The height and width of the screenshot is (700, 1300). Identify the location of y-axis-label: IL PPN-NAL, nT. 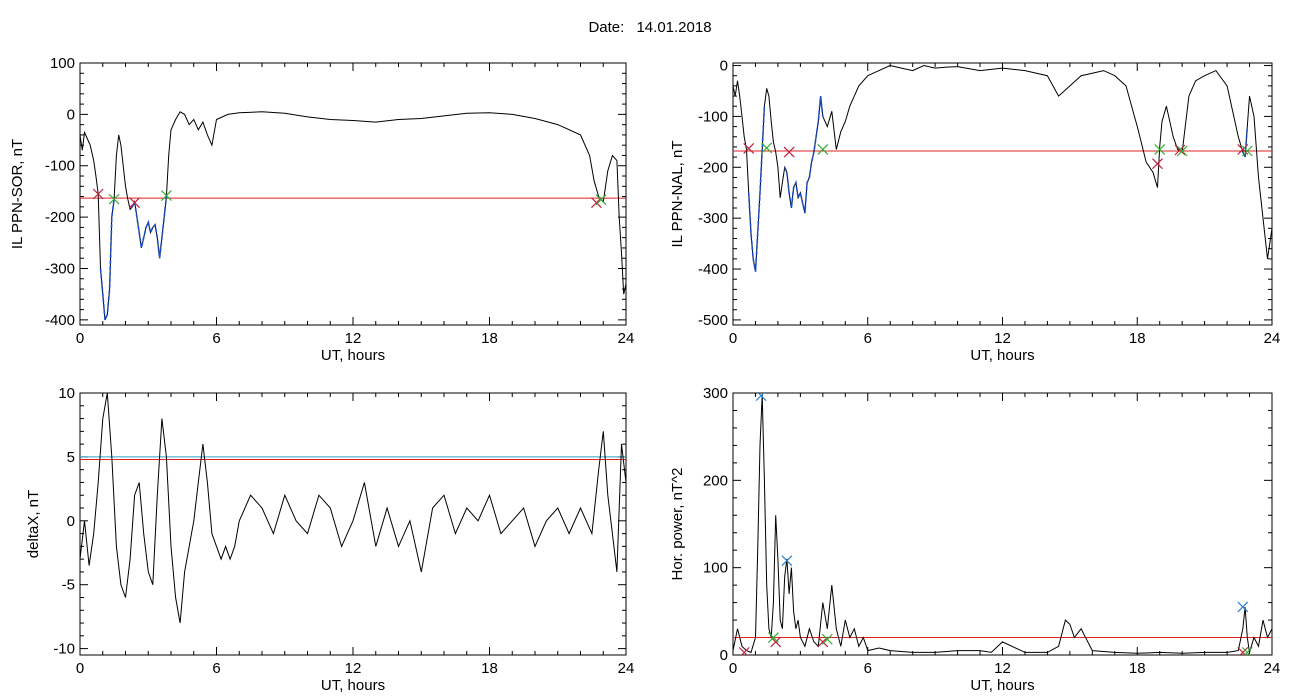
(677, 194).